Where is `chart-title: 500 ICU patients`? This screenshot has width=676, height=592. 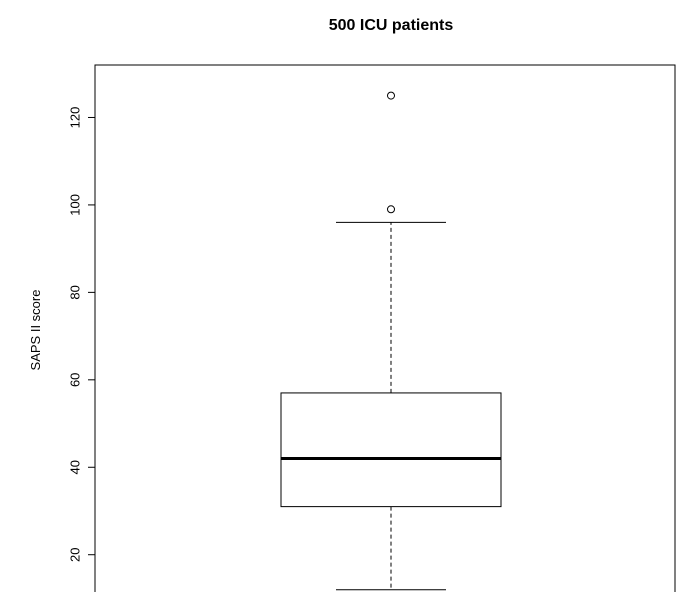
chart-title: 500 ICU patients is located at coordinates (391, 25).